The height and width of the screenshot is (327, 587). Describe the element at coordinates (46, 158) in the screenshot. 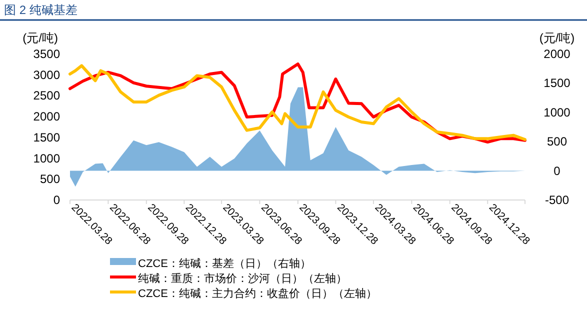

I see `y-tick-label: 1000` at that location.